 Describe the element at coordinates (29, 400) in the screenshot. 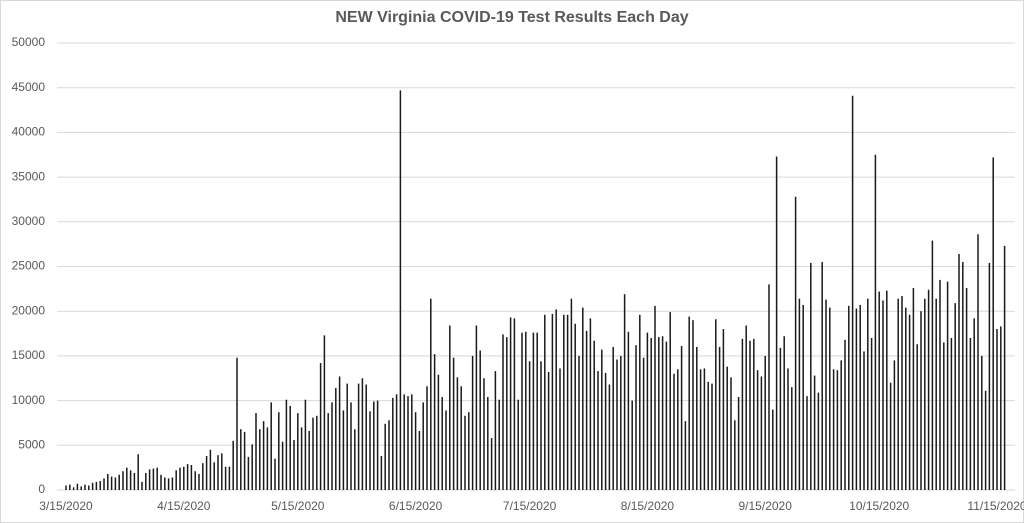

I see `y-tick-label: 10000` at that location.